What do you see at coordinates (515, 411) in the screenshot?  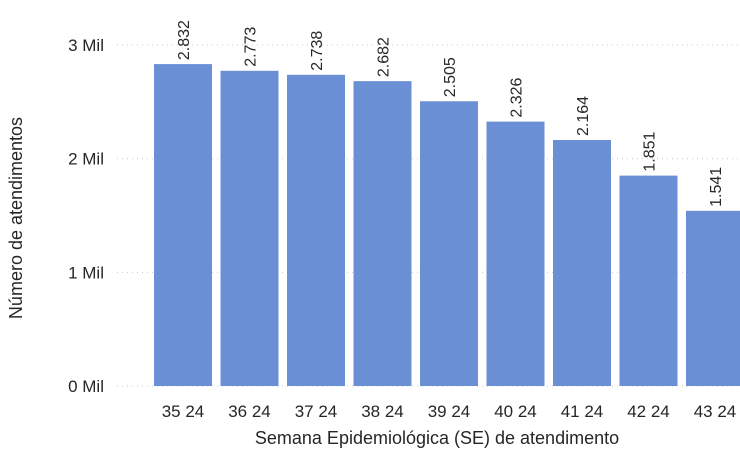 I see `x-tick-label: 40 24` at bounding box center [515, 411].